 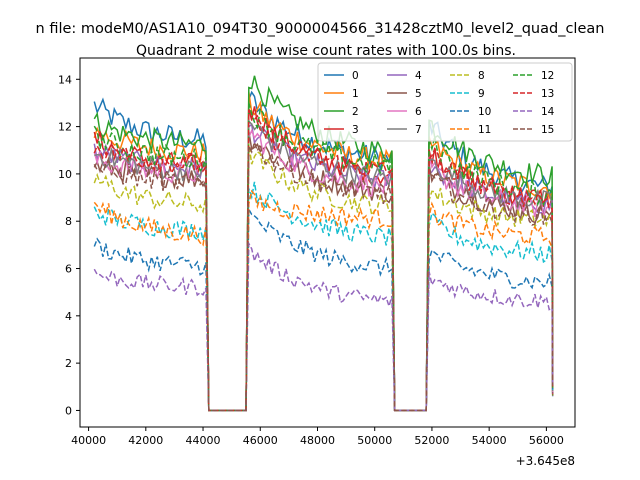 I want to click on legend-box, so click(x=445, y=102).